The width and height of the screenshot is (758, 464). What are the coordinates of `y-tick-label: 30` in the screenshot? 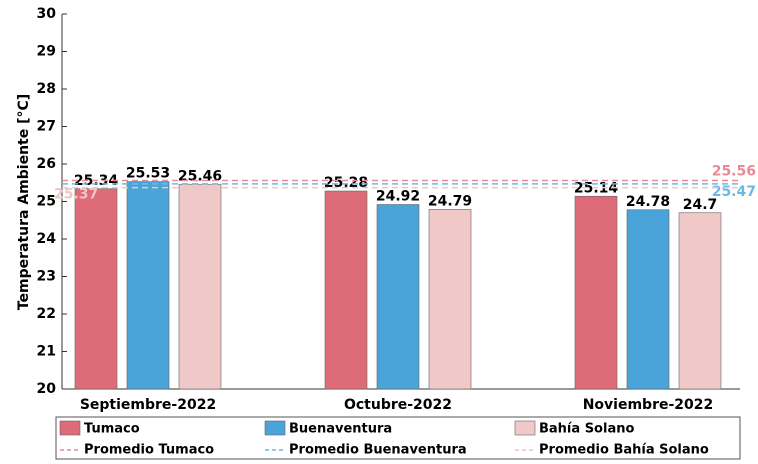 It's located at (47, 14).